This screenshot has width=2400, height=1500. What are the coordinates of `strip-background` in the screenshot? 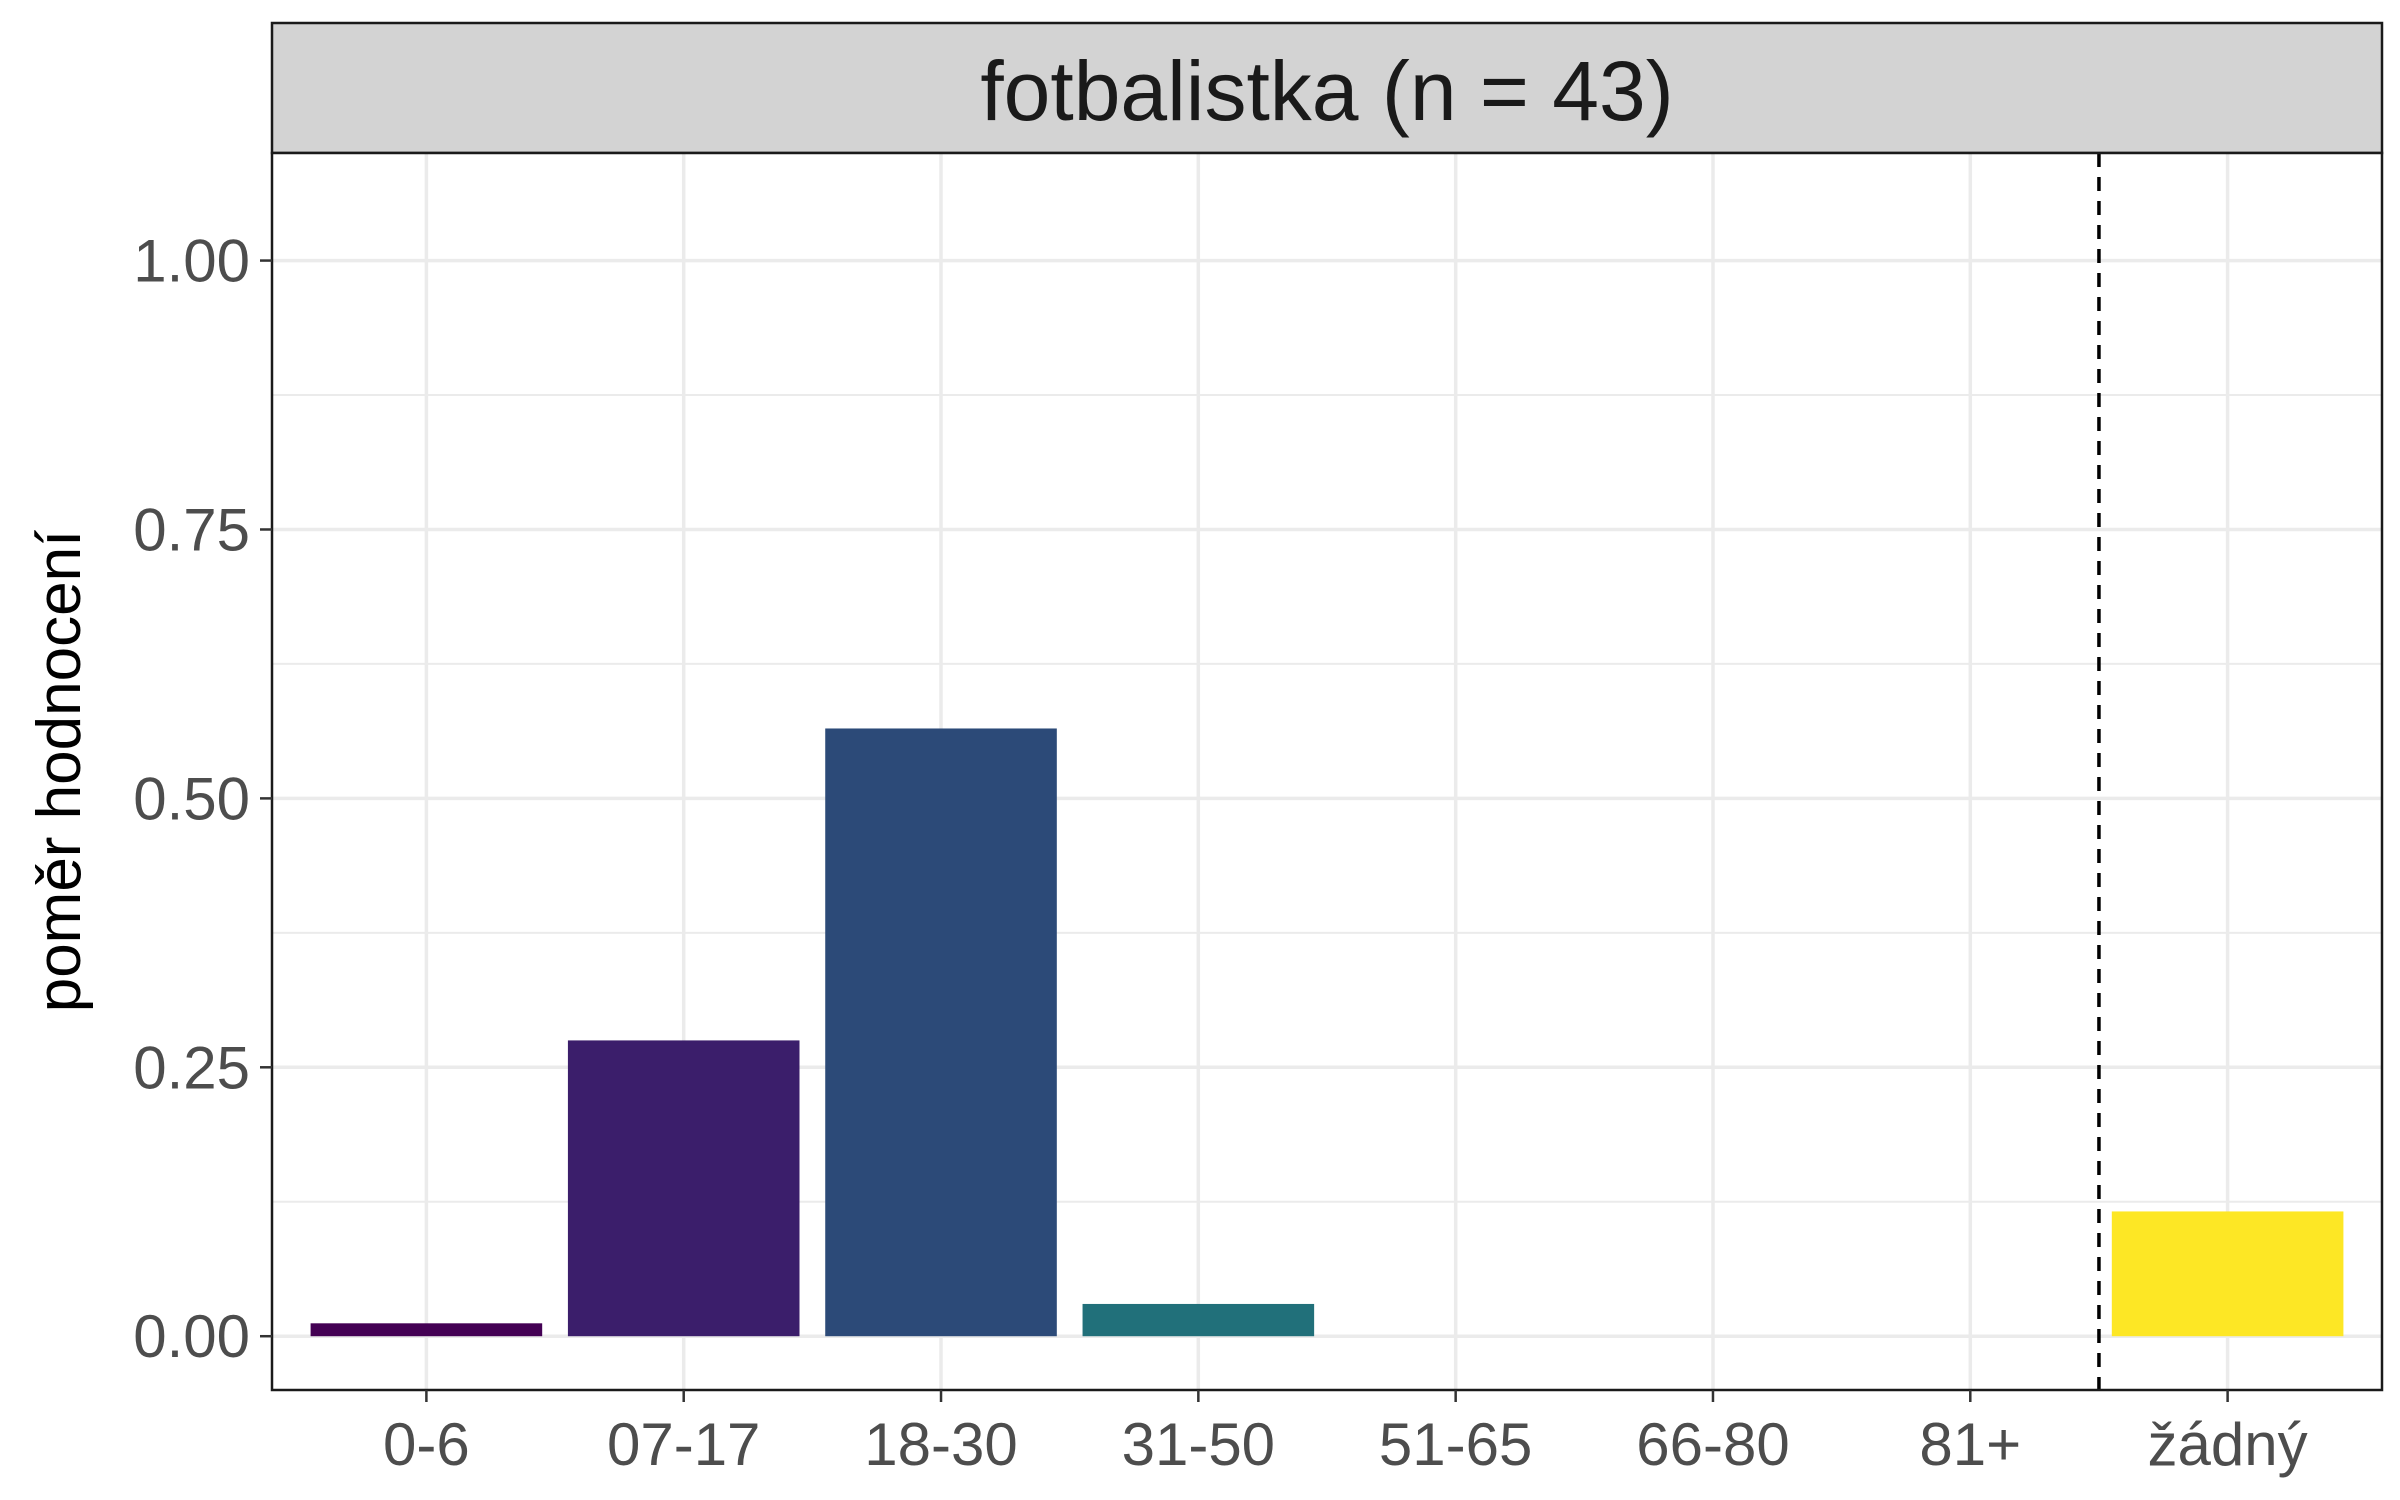 It's located at (1327, 88).